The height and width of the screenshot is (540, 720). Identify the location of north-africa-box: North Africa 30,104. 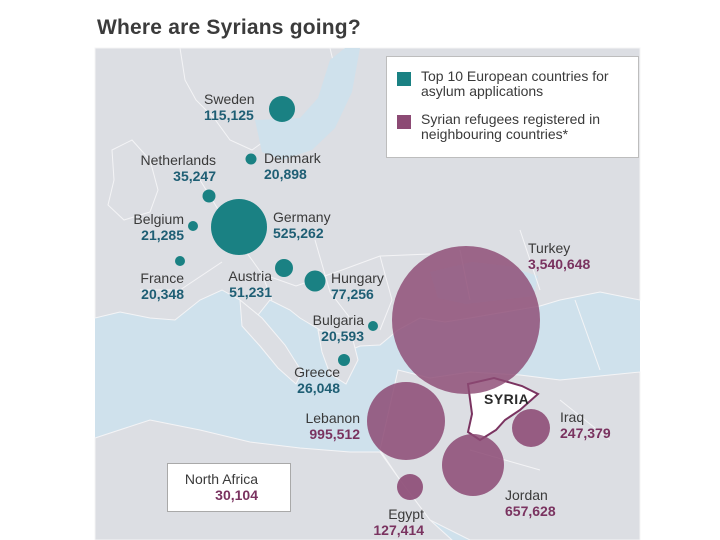
(229, 487).